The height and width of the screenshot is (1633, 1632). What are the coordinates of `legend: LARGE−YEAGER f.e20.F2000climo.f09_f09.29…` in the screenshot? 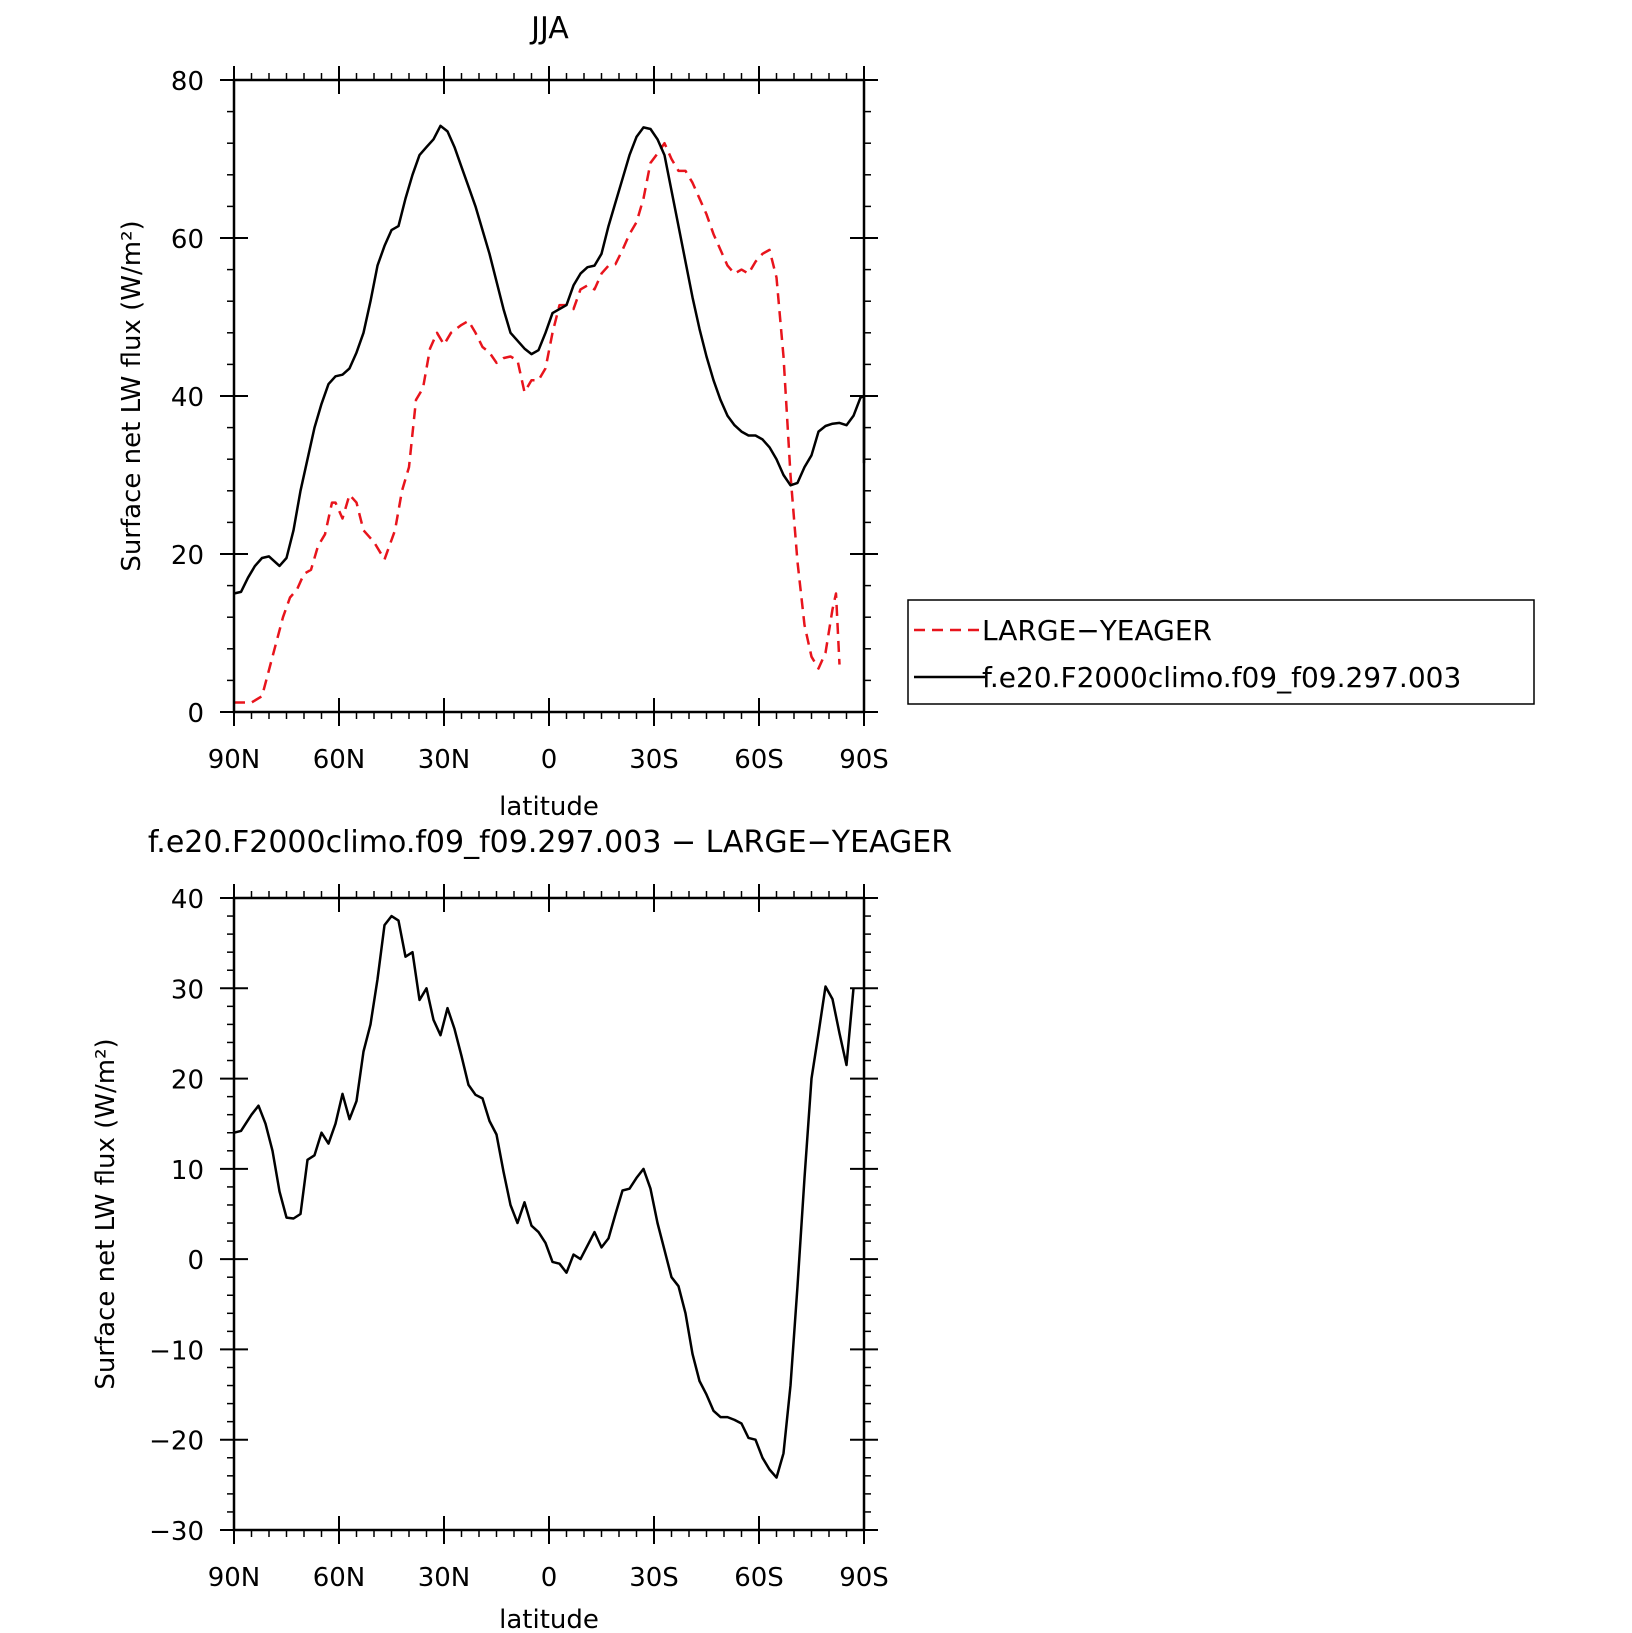 It's located at (1221, 652).